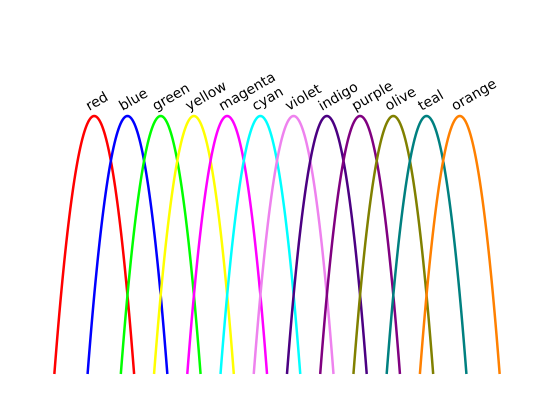 This screenshot has height=420, width=560. Describe the element at coordinates (133, 99) in the screenshot. I see `series-label-blue: blue` at that location.